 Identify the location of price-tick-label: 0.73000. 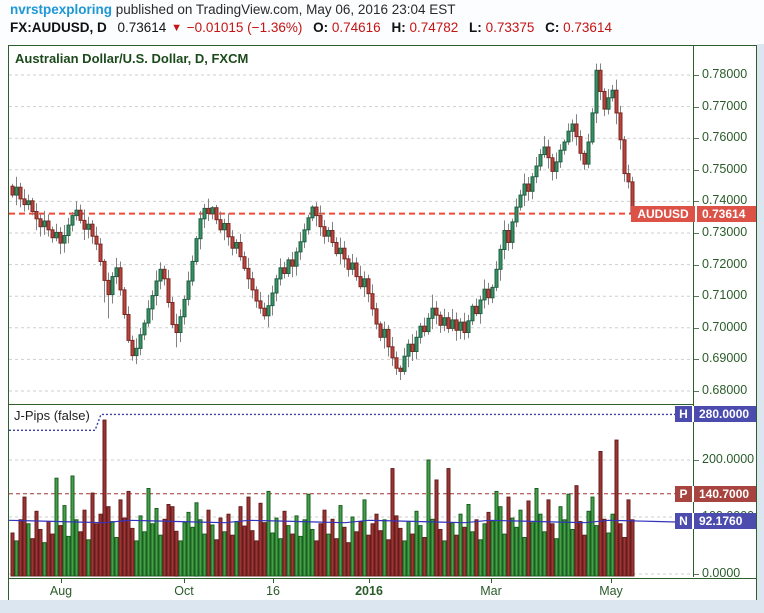
(725, 232).